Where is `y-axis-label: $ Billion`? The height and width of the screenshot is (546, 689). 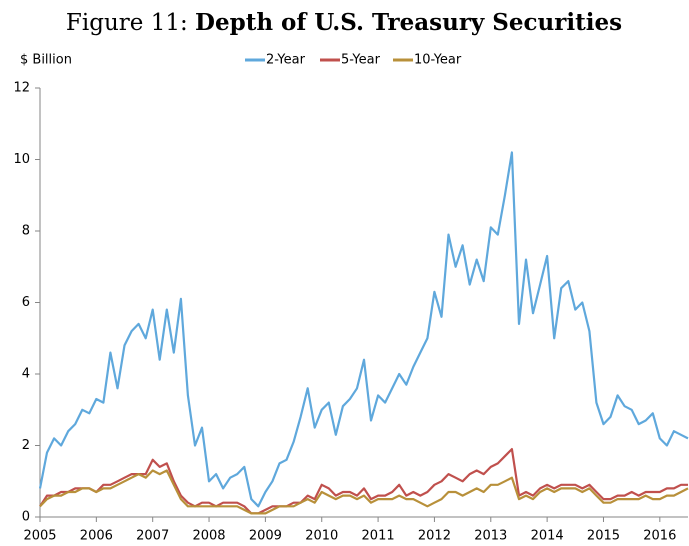 y-axis-label: $ Billion is located at coordinates (46, 60).